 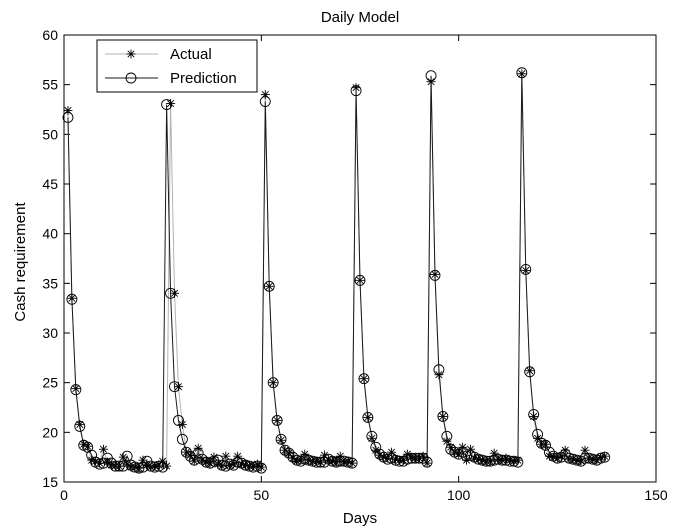 What do you see at coordinates (131, 78) in the screenshot?
I see `legend-marker-prediction` at bounding box center [131, 78].